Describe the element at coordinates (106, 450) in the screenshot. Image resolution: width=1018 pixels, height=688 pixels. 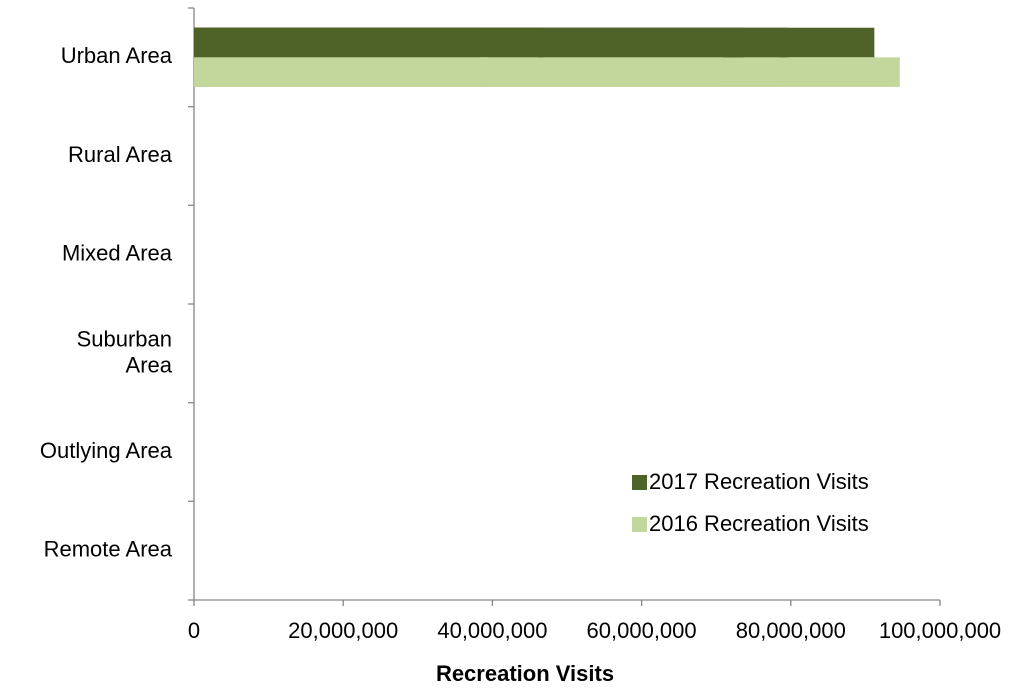
I see `y-tick-label: Outlying Area` at that location.